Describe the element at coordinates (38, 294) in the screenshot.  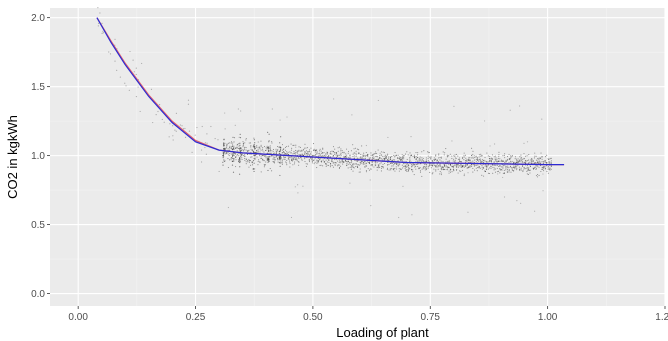
I see `y-tick-label: 0.0` at that location.